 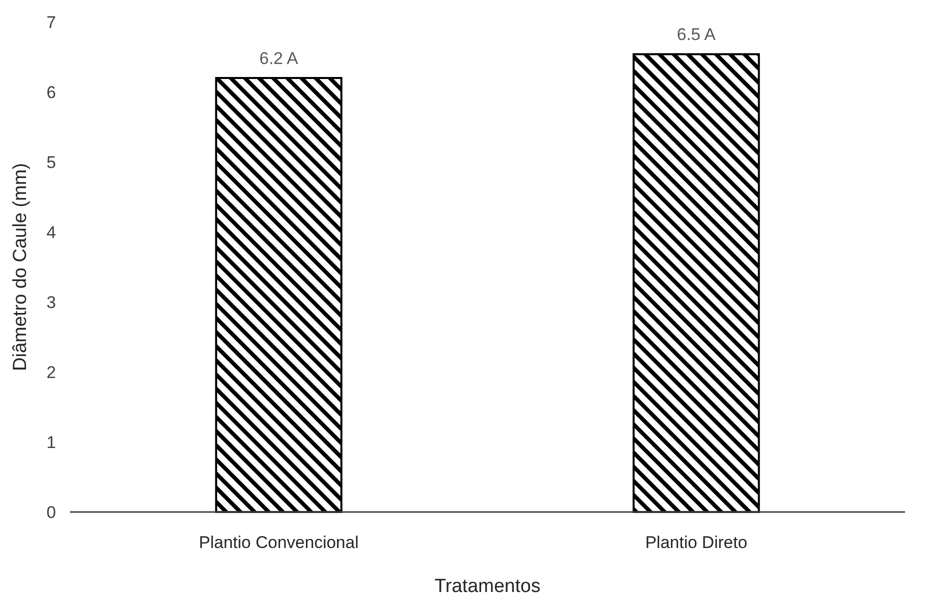 I want to click on data-label: 6.5 A, so click(x=696, y=34).